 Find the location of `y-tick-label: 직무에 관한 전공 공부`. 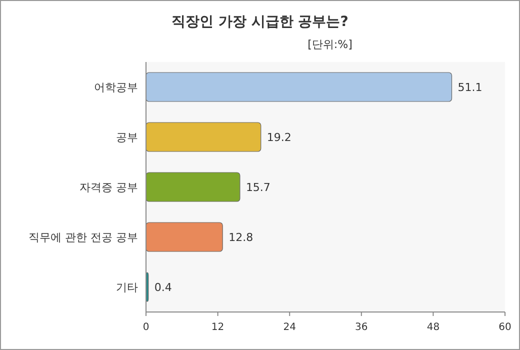

y-tick-label: 직무에 관한 전공 공부 is located at coordinates (83, 237).